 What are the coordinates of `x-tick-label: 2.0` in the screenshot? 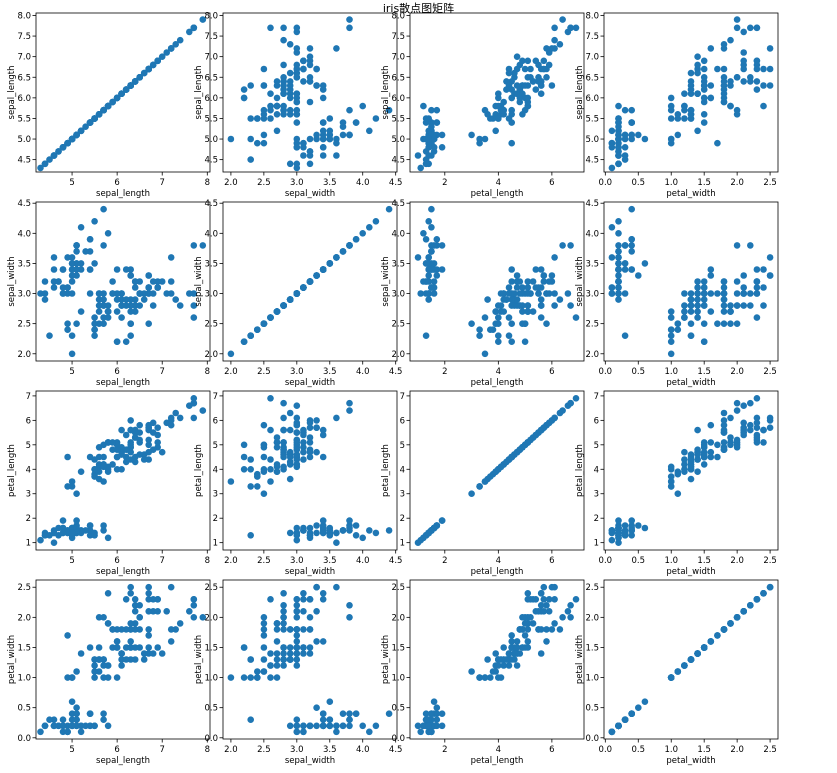 It's located at (231, 561).